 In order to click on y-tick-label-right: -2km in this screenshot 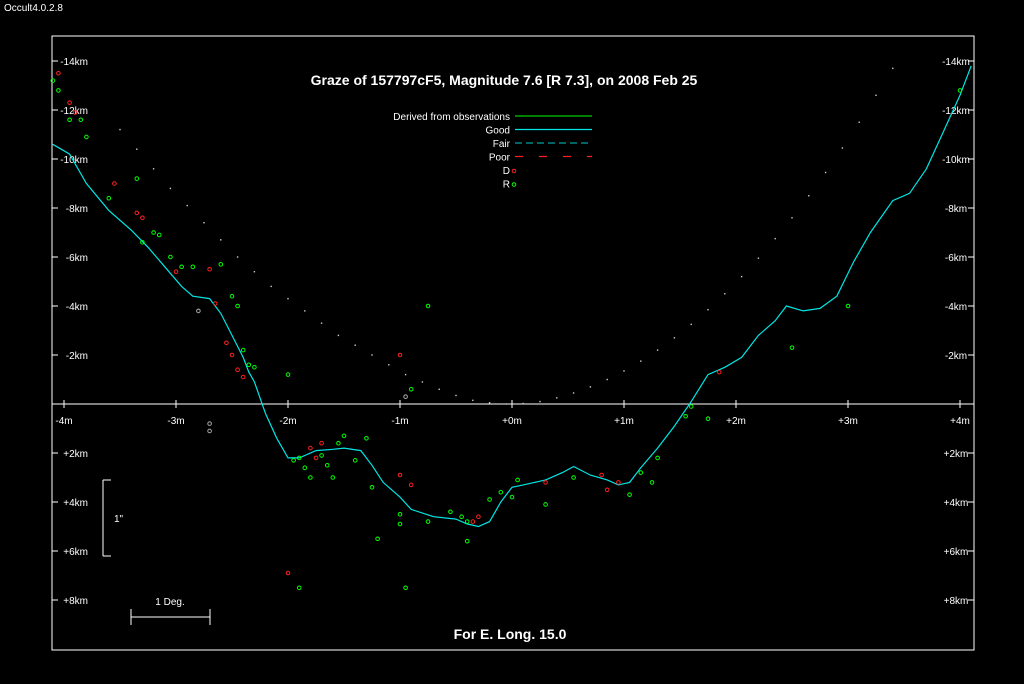, I will do `click(956, 356)`.